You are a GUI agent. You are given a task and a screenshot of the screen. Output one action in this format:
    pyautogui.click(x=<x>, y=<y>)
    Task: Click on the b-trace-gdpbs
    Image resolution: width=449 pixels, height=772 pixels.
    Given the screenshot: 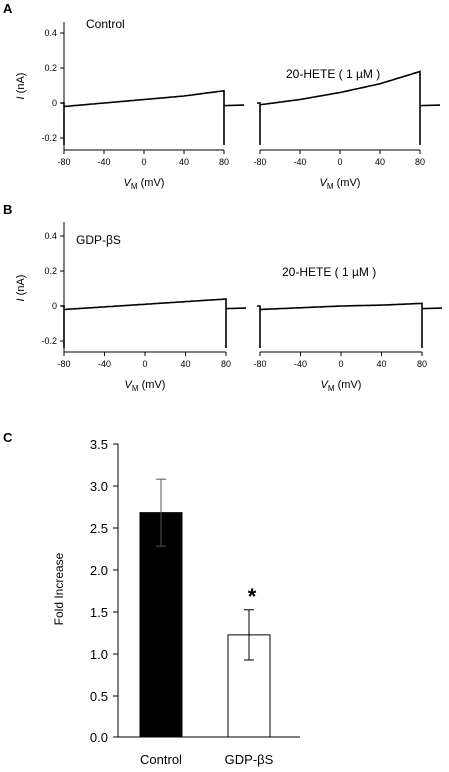 What is the action you would take?
    pyautogui.click(x=154, y=323)
    